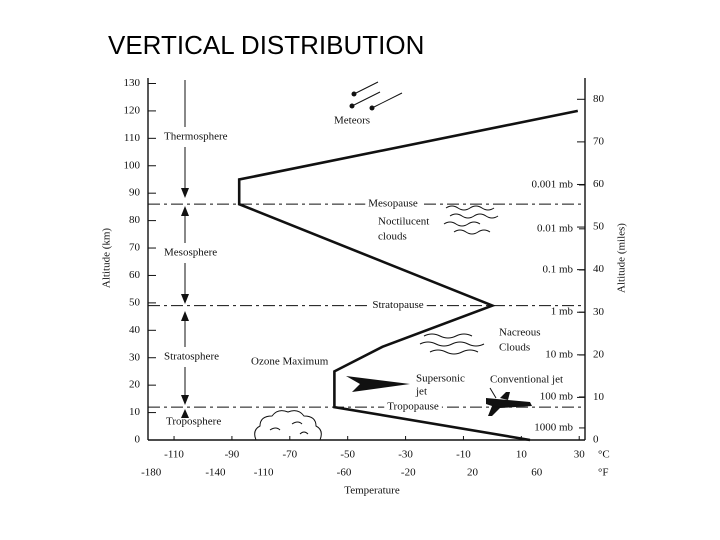  Describe the element at coordinates (135, 275) in the screenshot. I see `y-tick-label: 60` at that location.